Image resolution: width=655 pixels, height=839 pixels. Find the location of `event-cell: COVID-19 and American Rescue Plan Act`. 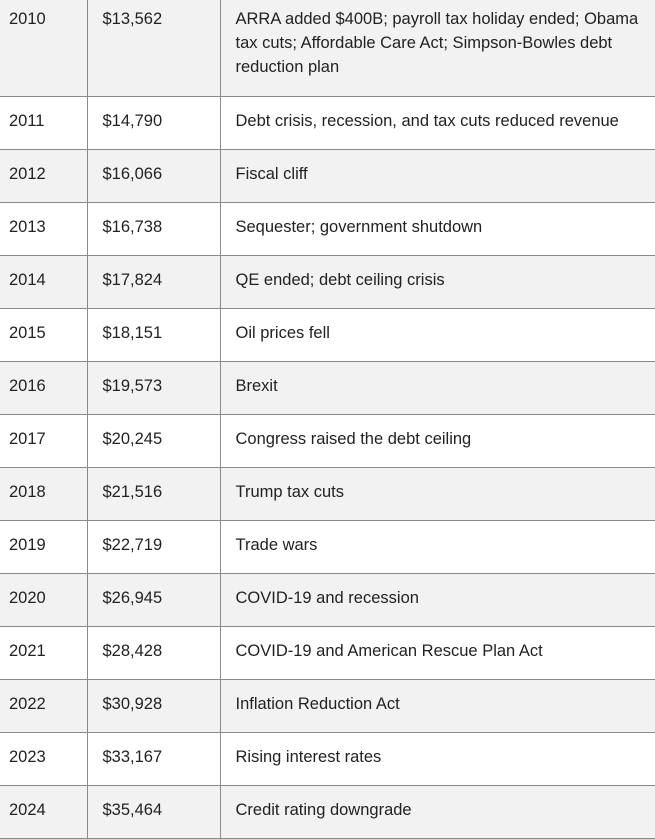

event-cell: COVID-19 and American Rescue Plan Act is located at coordinates (437, 653).